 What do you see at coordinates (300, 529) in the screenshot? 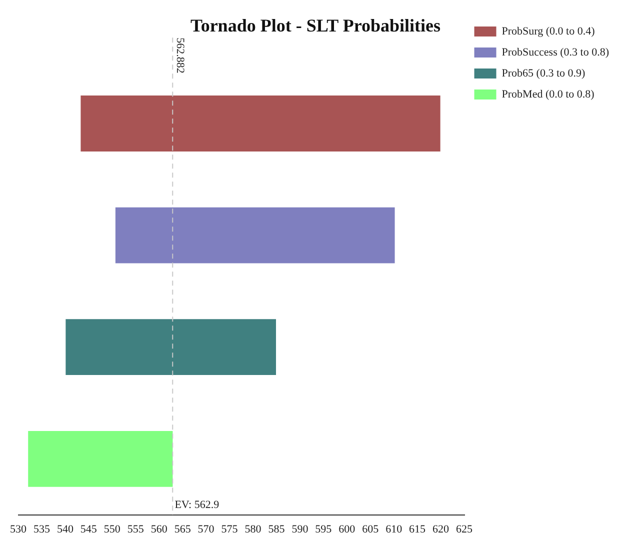
I see `x-tick-label: 590` at bounding box center [300, 529].